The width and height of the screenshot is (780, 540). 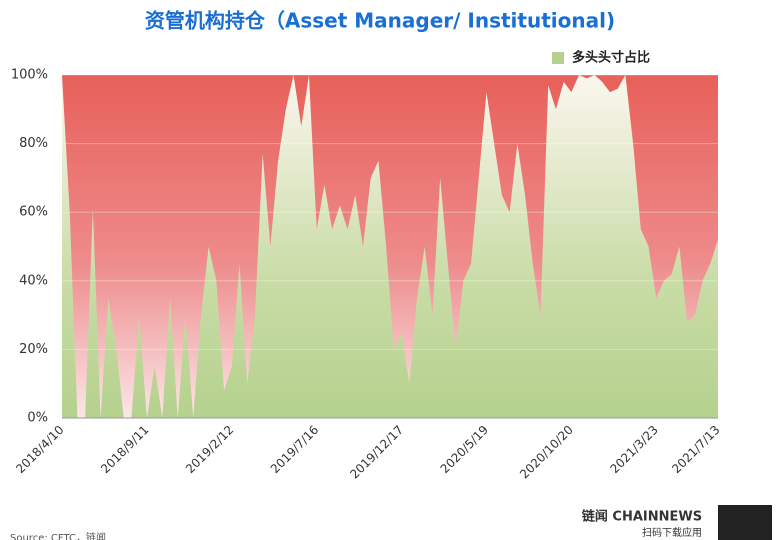 I want to click on y-tick-label: 0%, so click(x=37, y=418).